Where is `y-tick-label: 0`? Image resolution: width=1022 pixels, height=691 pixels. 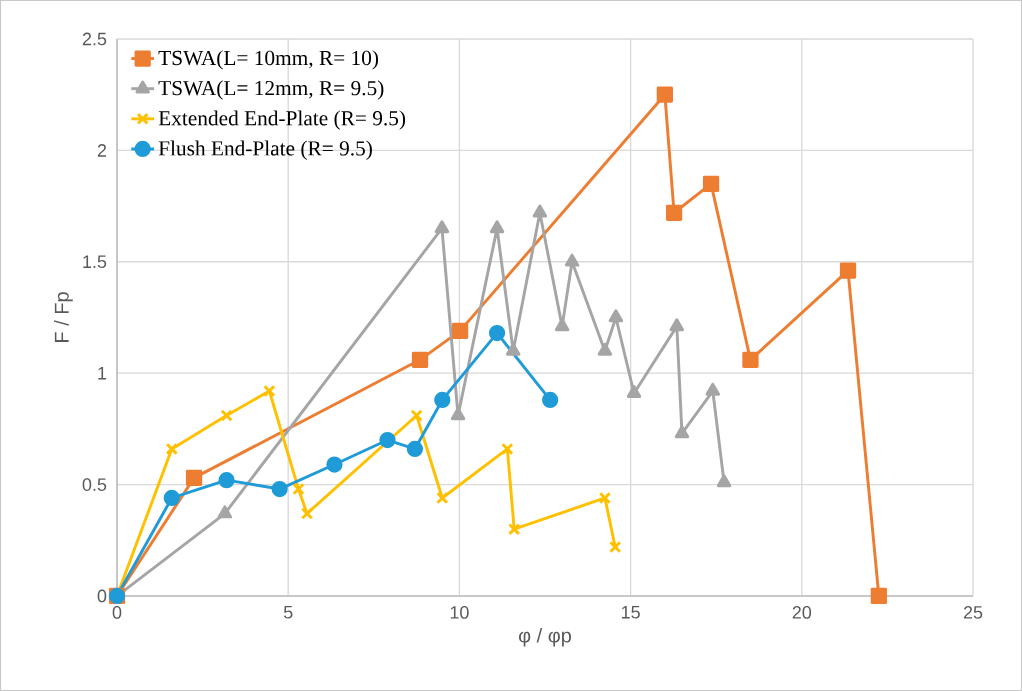
y-tick-label: 0 is located at coordinates (102, 596).